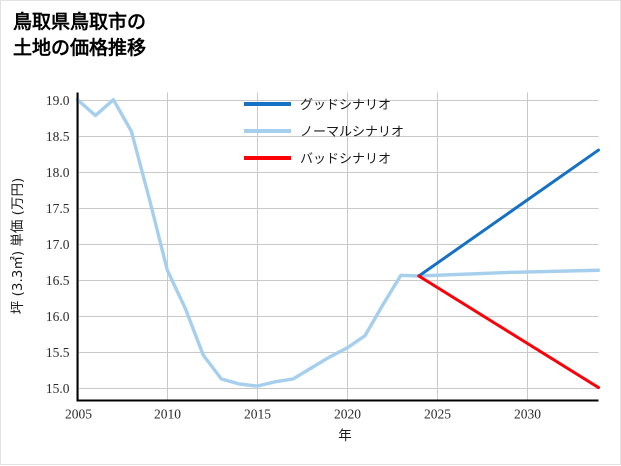 This screenshot has height=466, width=621. I want to click on x-tick-label: 2010, so click(167, 414).